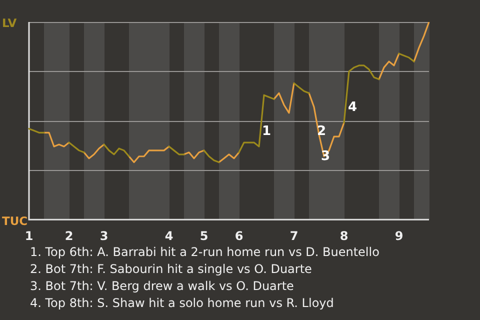 This screenshot has height=320, width=480. What do you see at coordinates (205, 252) in the screenshot?
I see `text: 1. Top 6th: A. Barrabi hit a 2-run home run vs D. Buentello` at bounding box center [205, 252].